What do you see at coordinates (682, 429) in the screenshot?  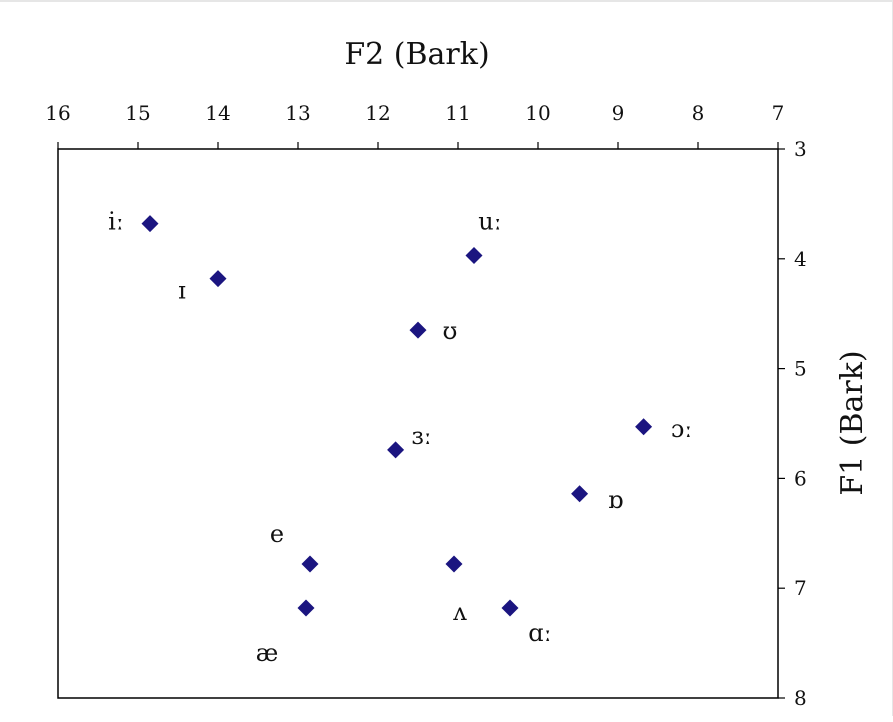 I see `vowel-label: ɔː` at bounding box center [682, 429].